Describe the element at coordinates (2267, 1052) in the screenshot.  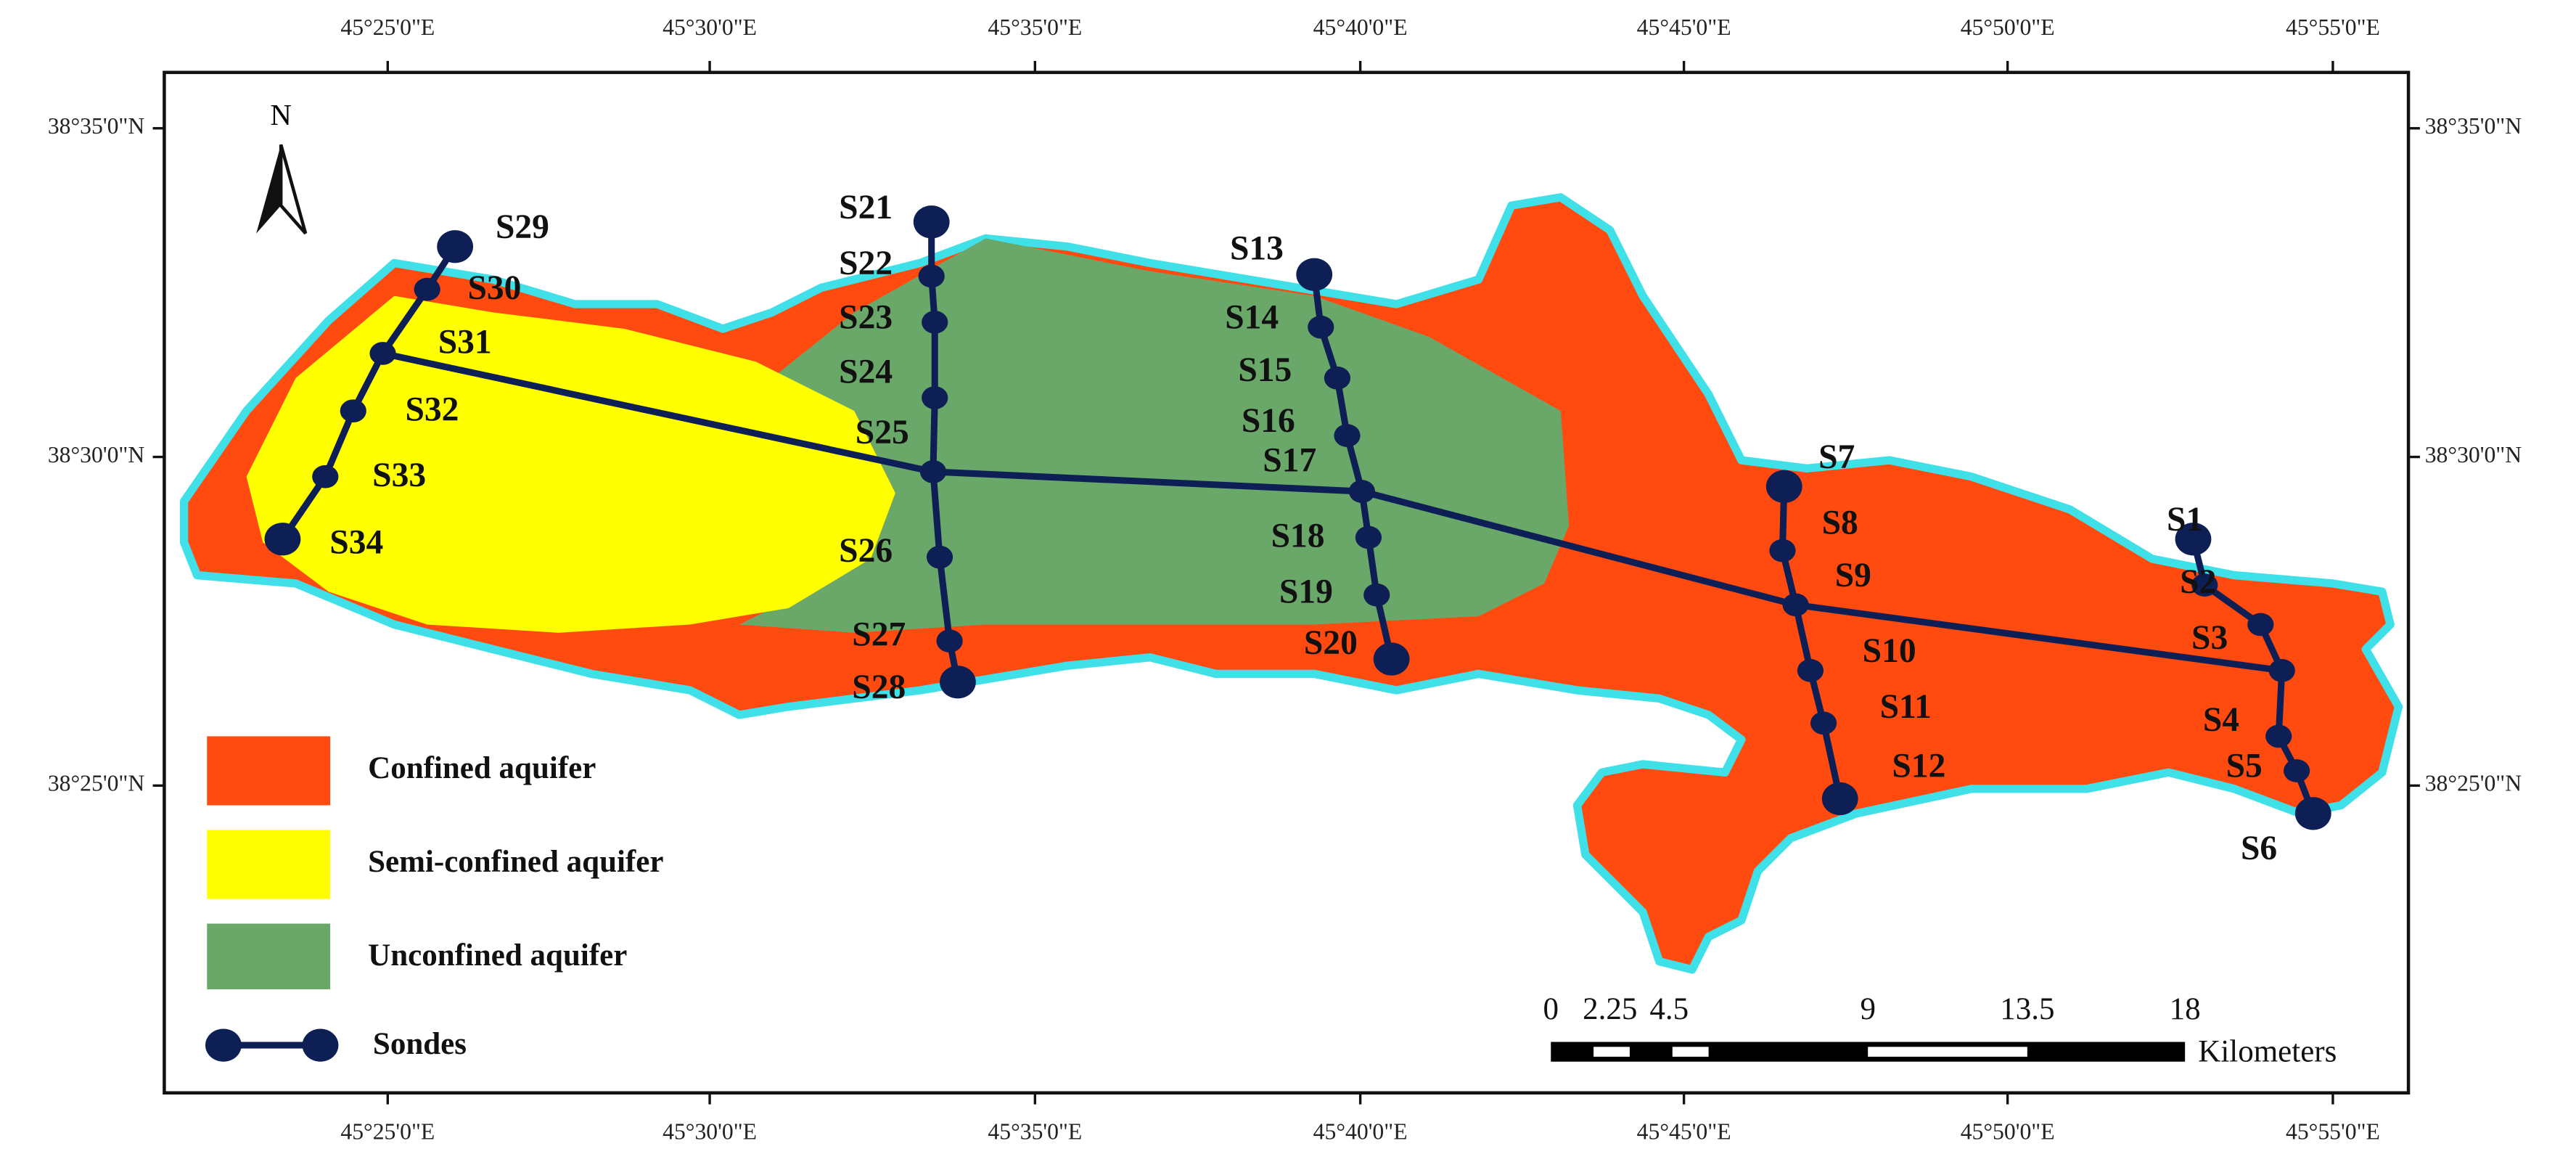
I see `scale-unit: Kilometers` at that location.